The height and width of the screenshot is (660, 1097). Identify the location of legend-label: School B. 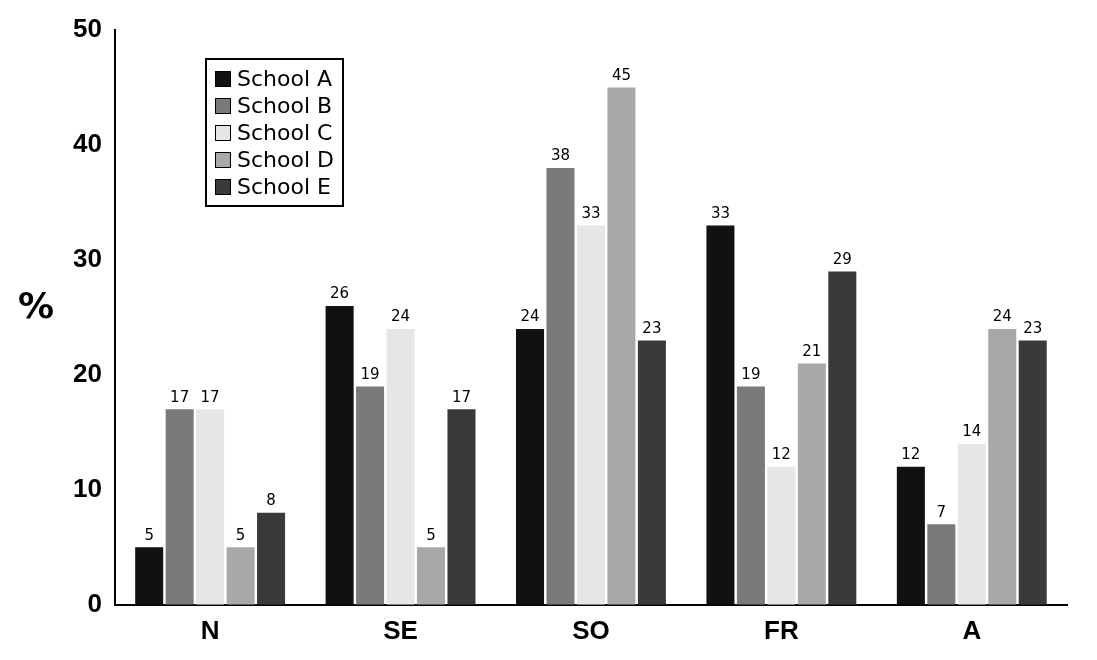
(285, 105).